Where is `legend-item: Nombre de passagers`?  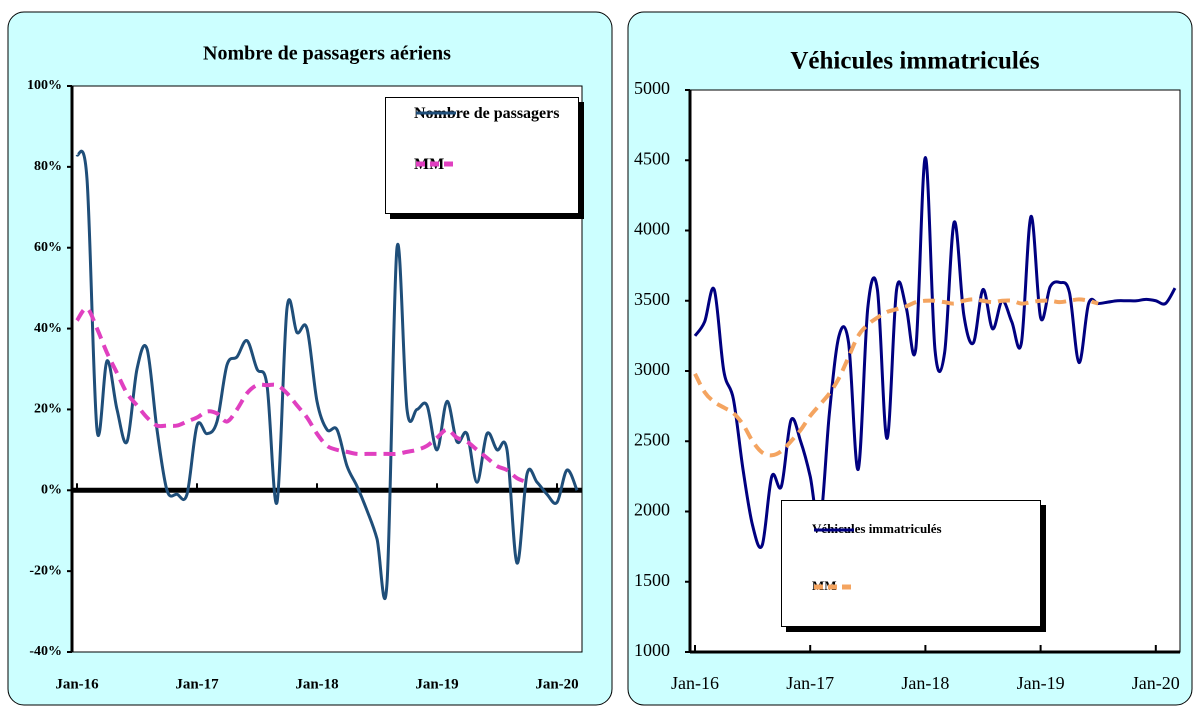
legend-item: Nombre de passagers is located at coordinates (489, 114).